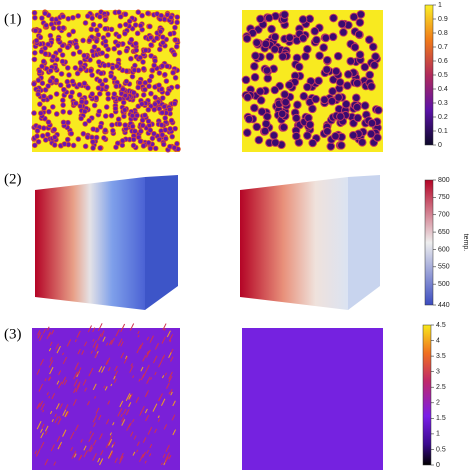 This screenshot has width=474, height=476. What do you see at coordinates (444, 284) in the screenshot?
I see `tick-label: 500` at bounding box center [444, 284].